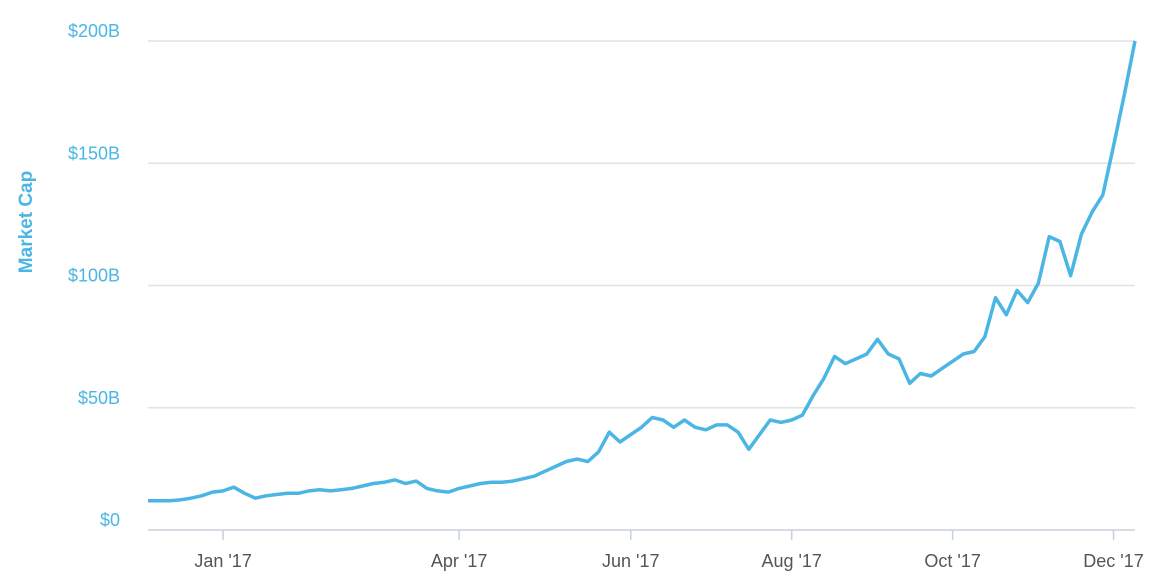 Image resolution: width=1161 pixels, height=581 pixels. What do you see at coordinates (459, 561) in the screenshot?
I see `x-tick-label: Apr '17` at bounding box center [459, 561].